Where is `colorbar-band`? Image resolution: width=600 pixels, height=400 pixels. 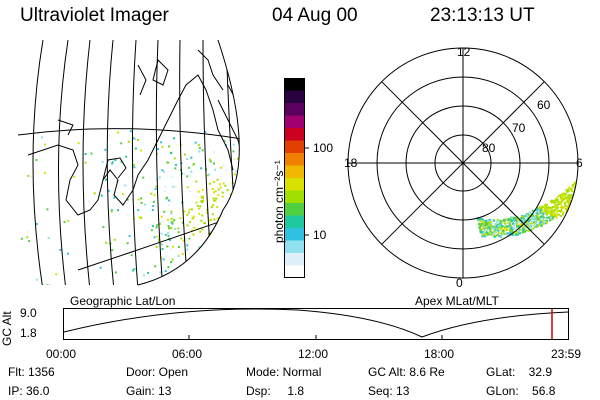
colorbar-band is located at coordinates (294, 222).